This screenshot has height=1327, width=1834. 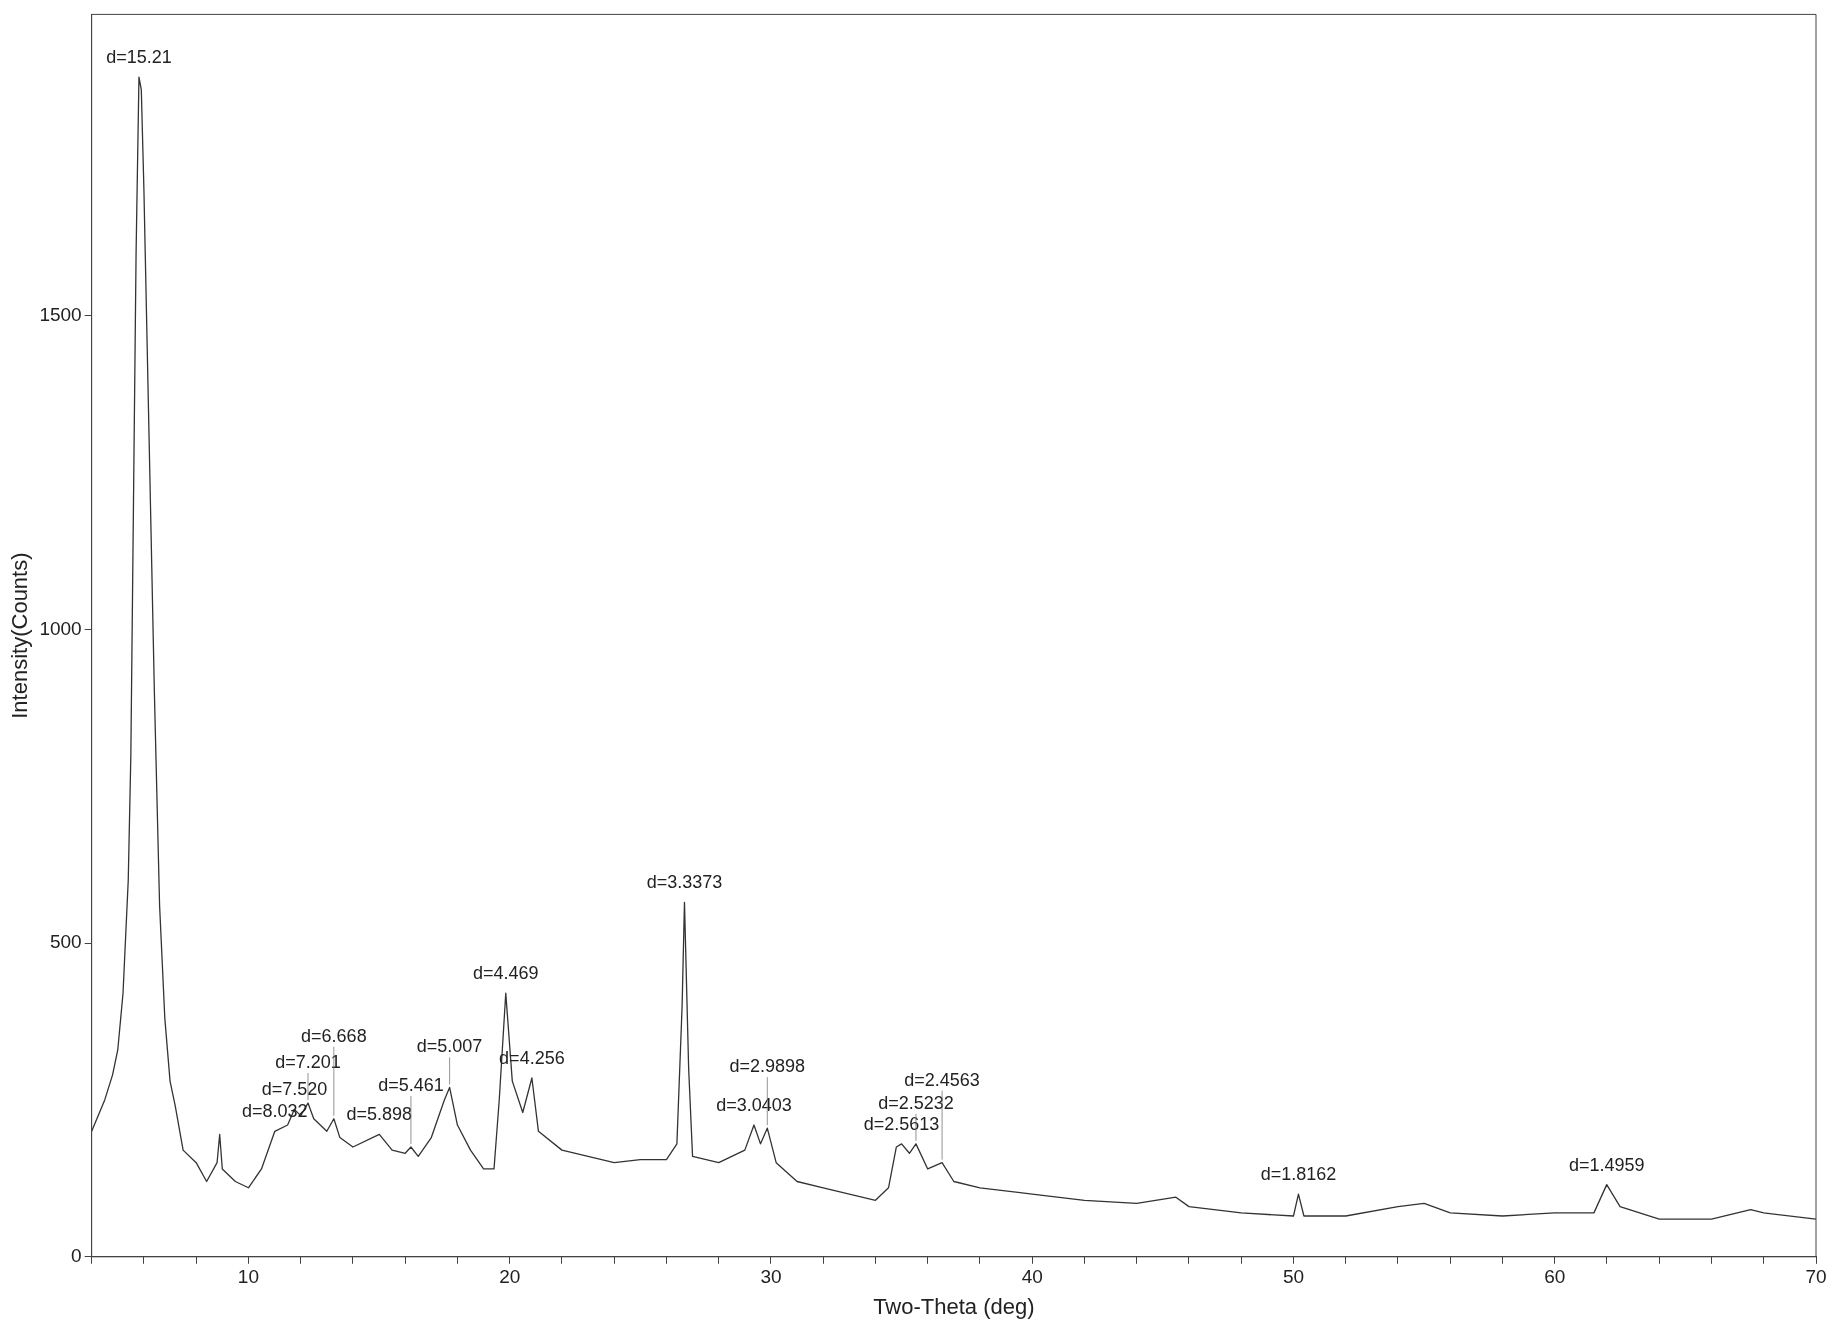 What do you see at coordinates (449, 1046) in the screenshot?
I see `annotation: d=5.007` at bounding box center [449, 1046].